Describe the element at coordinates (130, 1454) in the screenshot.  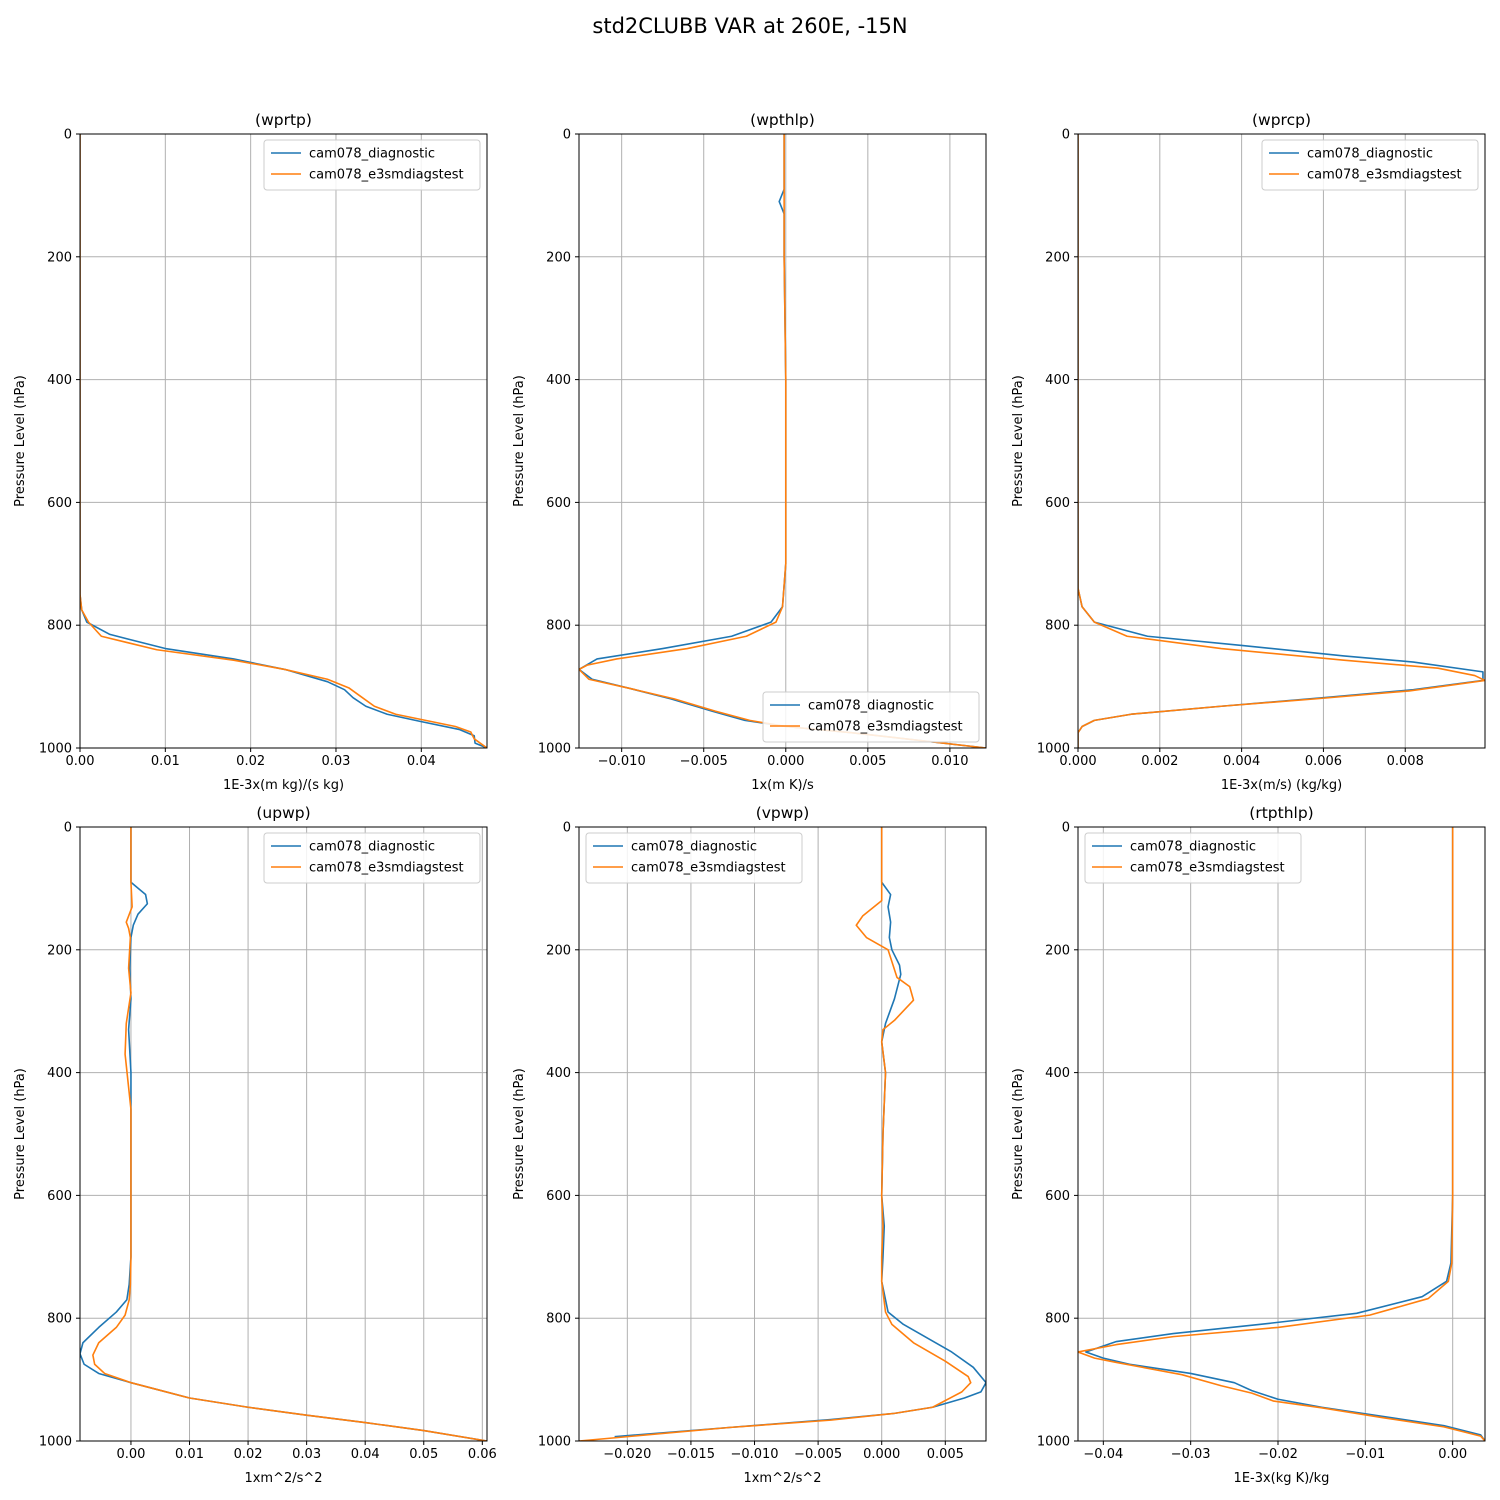
I see `x-tick-label: 0.00` at that location.